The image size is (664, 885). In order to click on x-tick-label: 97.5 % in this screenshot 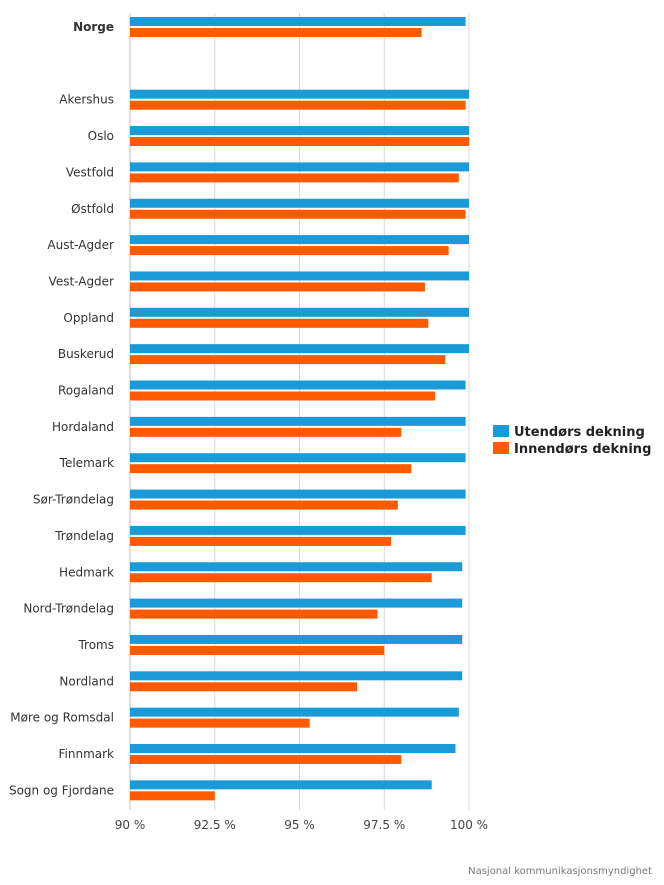, I will do `click(384, 825)`.